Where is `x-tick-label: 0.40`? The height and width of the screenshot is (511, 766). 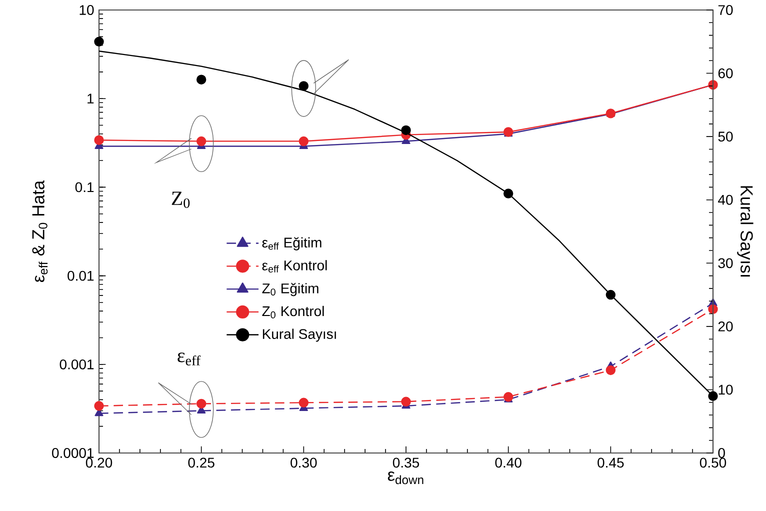 x-tick-label: 0.40 is located at coordinates (508, 463).